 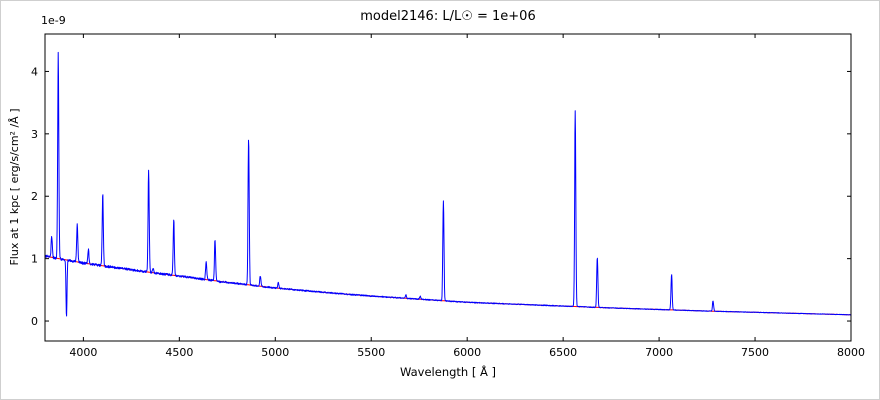 What do you see at coordinates (83, 352) in the screenshot?
I see `x-tick-label: 4000` at bounding box center [83, 352].